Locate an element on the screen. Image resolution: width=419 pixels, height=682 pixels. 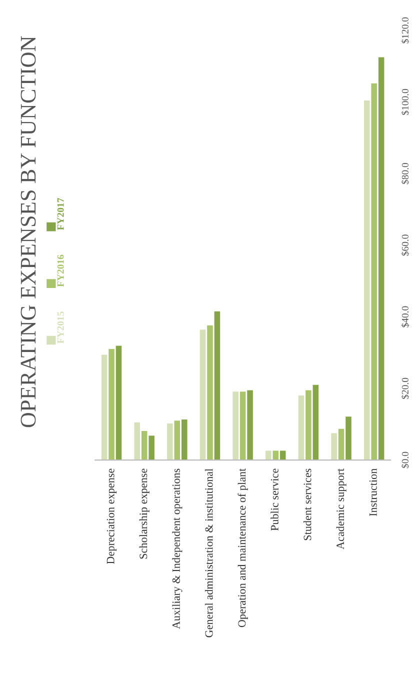
x-tick-label: Auxiliary & Independent operations is located at coordinates (177, 548).